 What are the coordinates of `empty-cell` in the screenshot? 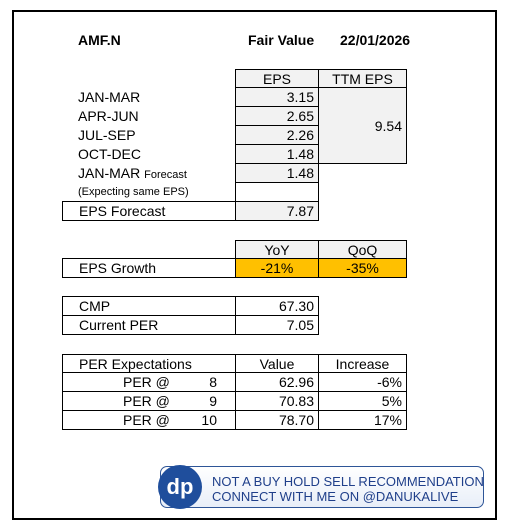 It's located at (277, 192).